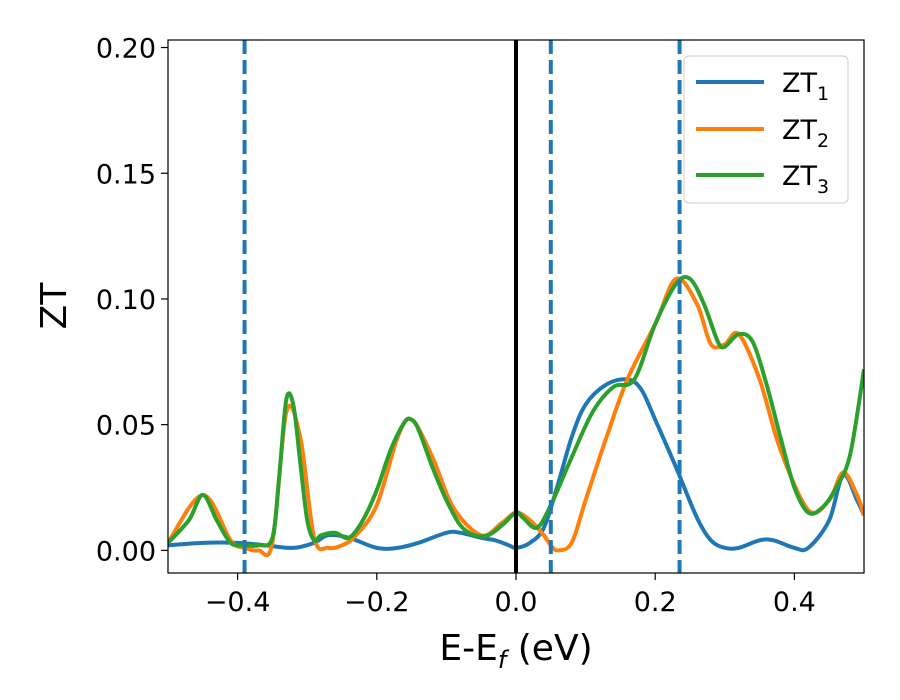  I want to click on legend-label-zt3: ZT3, so click(805, 179).